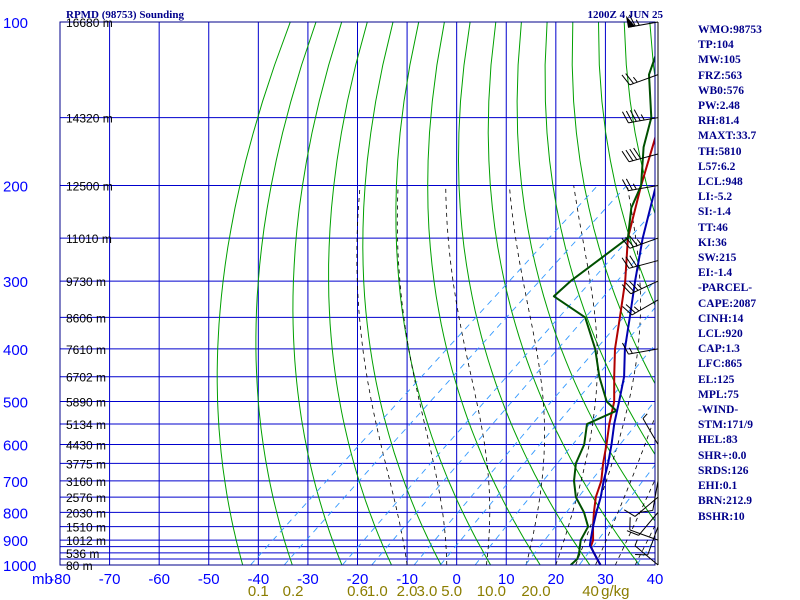  What do you see at coordinates (715, 273) in the screenshot?
I see `index-item: EI:-1.4` at bounding box center [715, 273].